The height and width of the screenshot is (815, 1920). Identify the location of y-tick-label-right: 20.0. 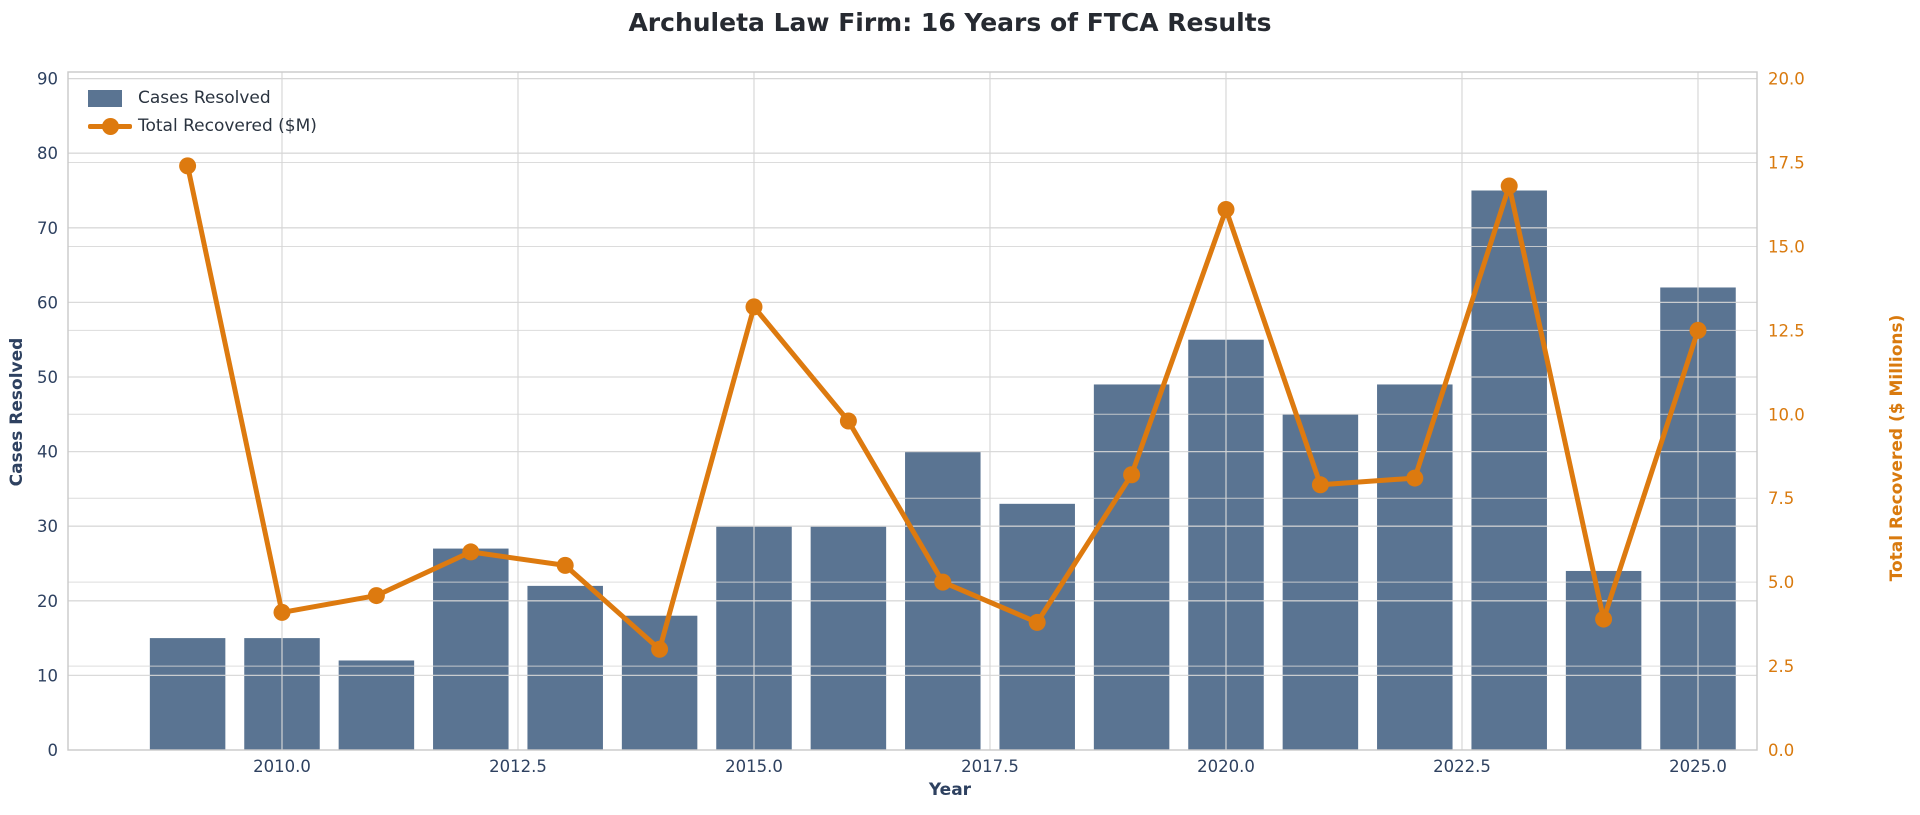
(1786, 79).